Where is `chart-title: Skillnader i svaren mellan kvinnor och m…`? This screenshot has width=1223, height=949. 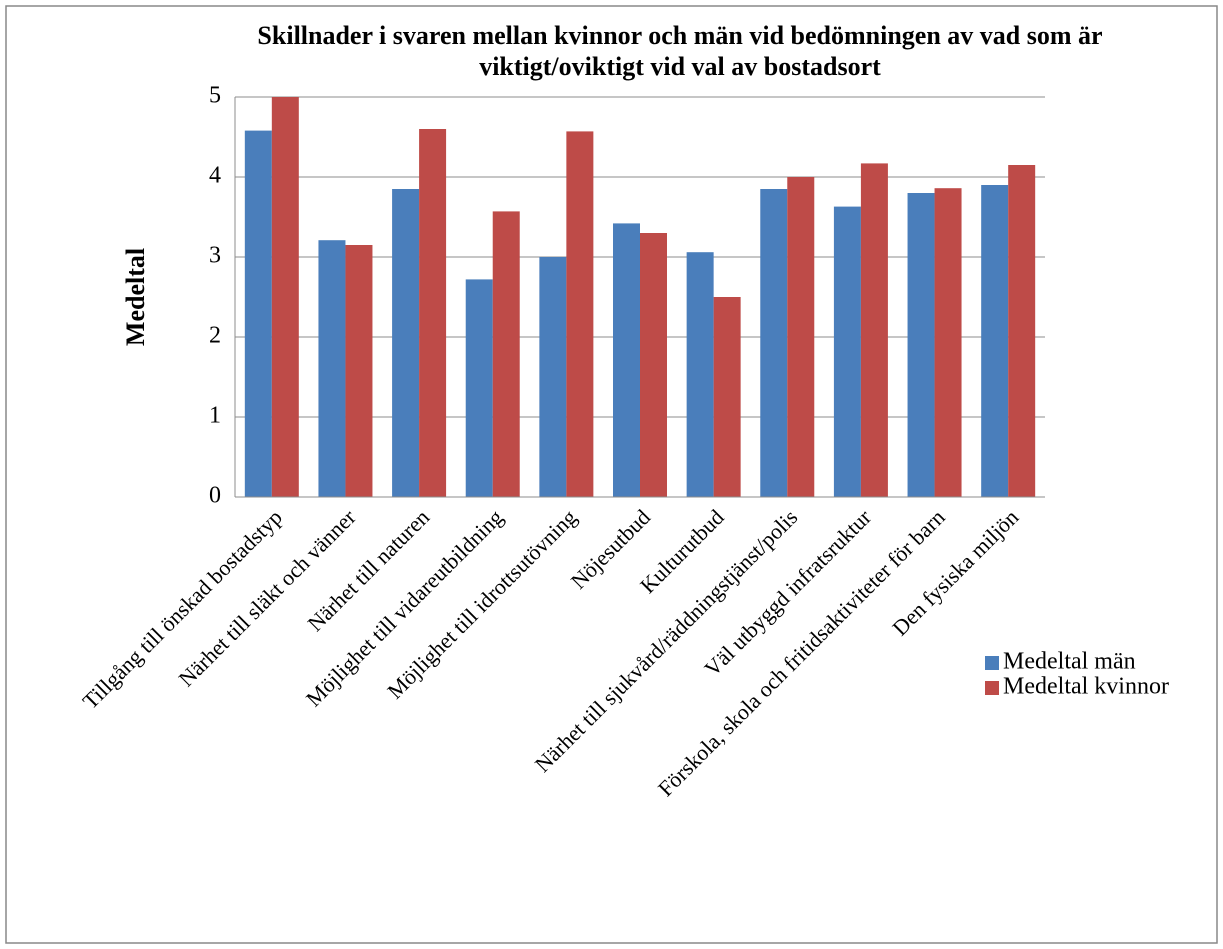
chart-title: Skillnader i svaren mellan kvinnor och m… is located at coordinates (680, 51).